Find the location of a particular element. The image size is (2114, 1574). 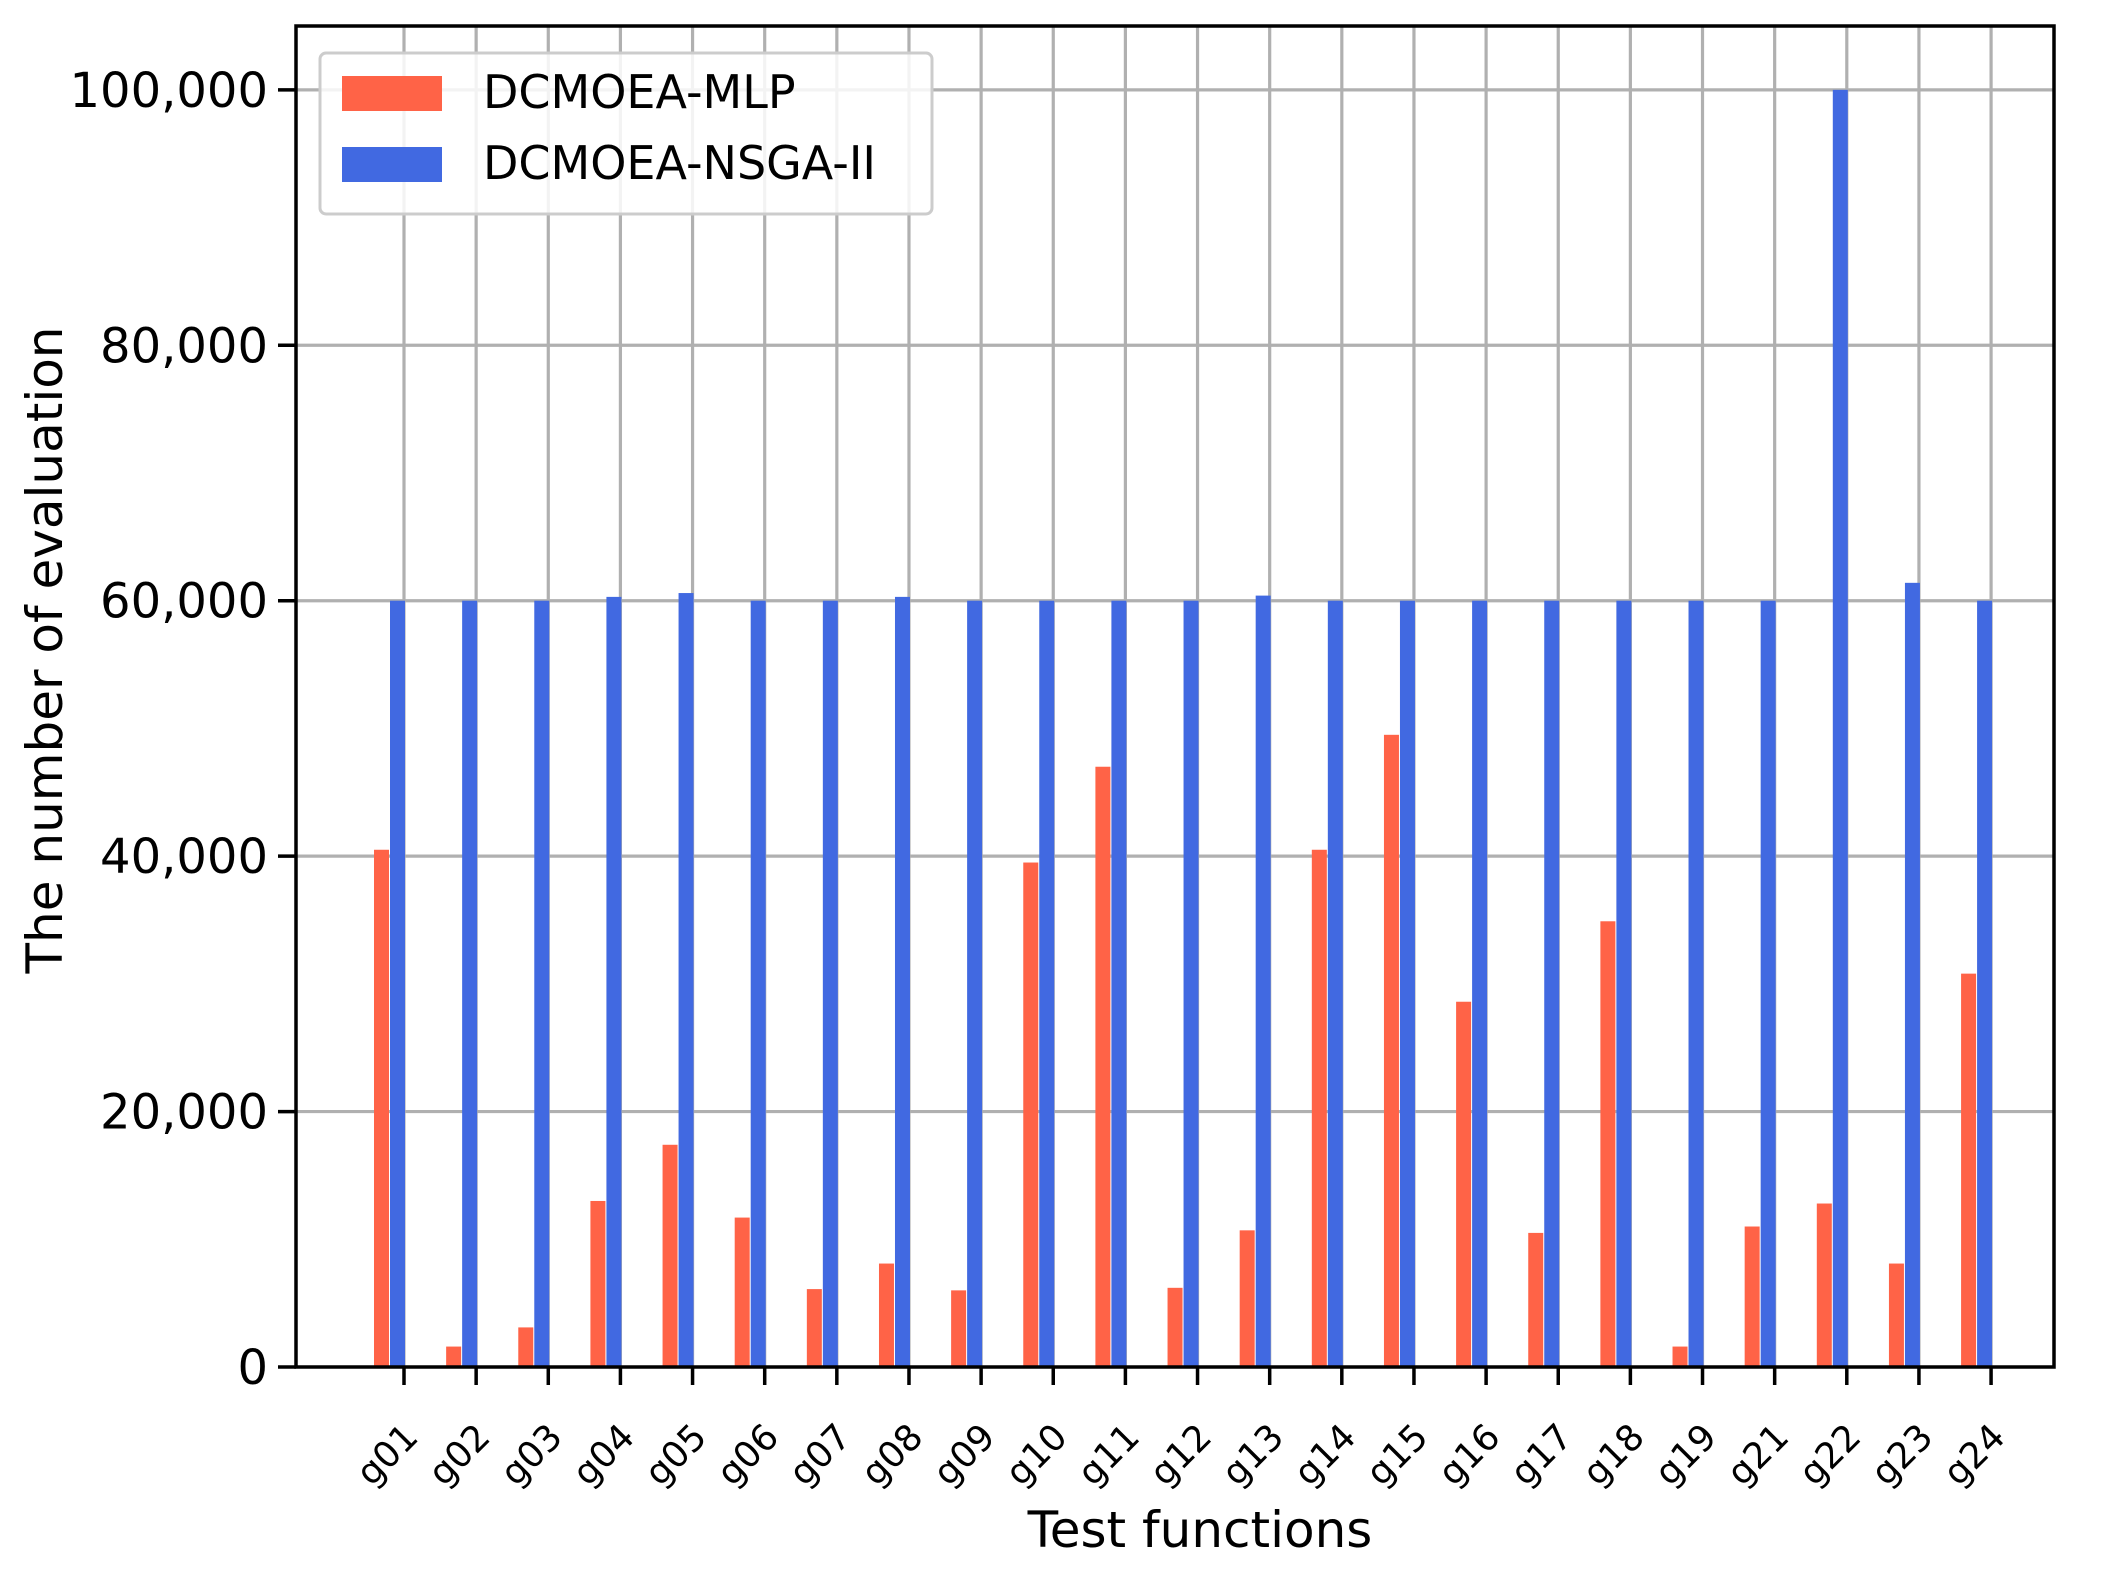

legend: DCMOEA-MLP DCMOEA-NSGA-II is located at coordinates (626, 133).